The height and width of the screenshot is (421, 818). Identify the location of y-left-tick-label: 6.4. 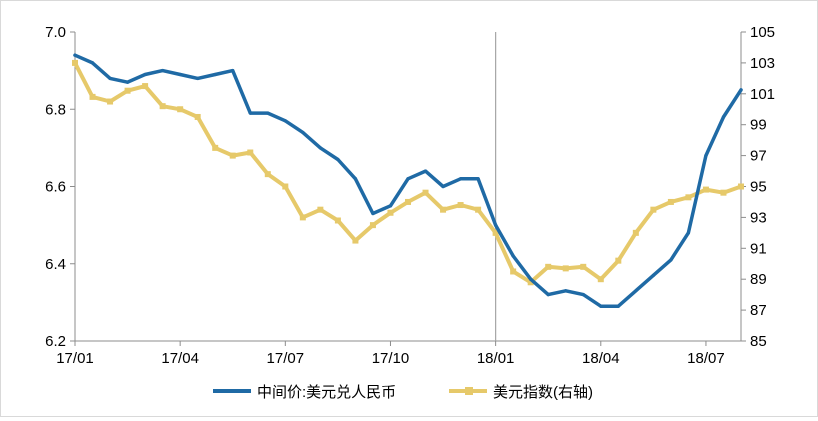
(55, 264).